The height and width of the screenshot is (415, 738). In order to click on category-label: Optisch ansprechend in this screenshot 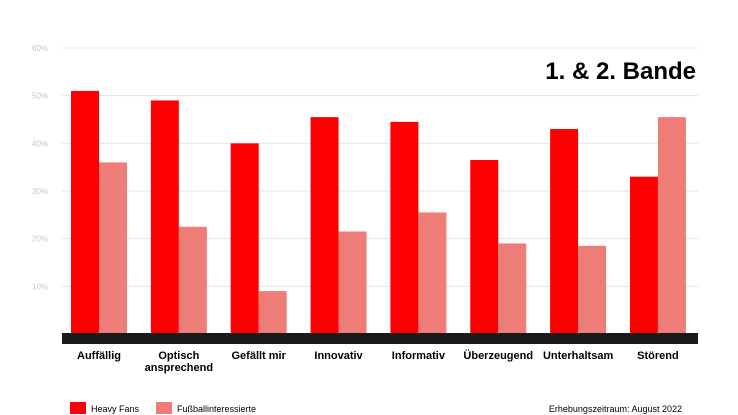, I will do `click(179, 362)`.